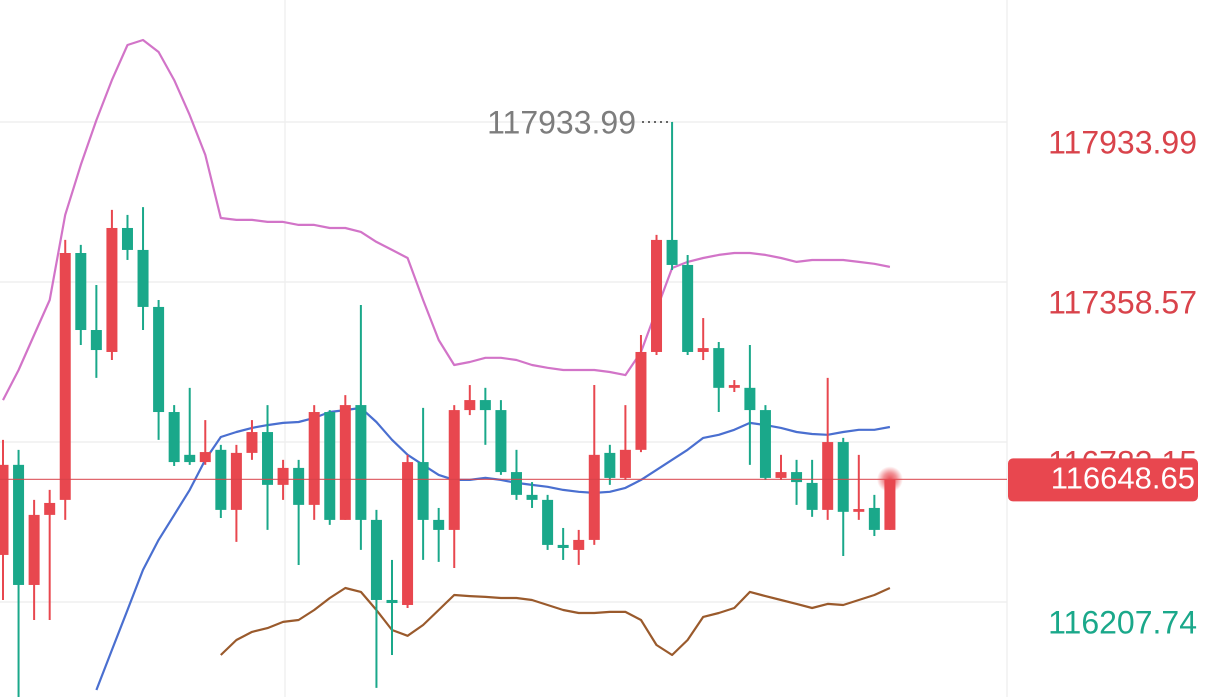  I want to click on last-price-label: 116648.65, so click(1123, 478).